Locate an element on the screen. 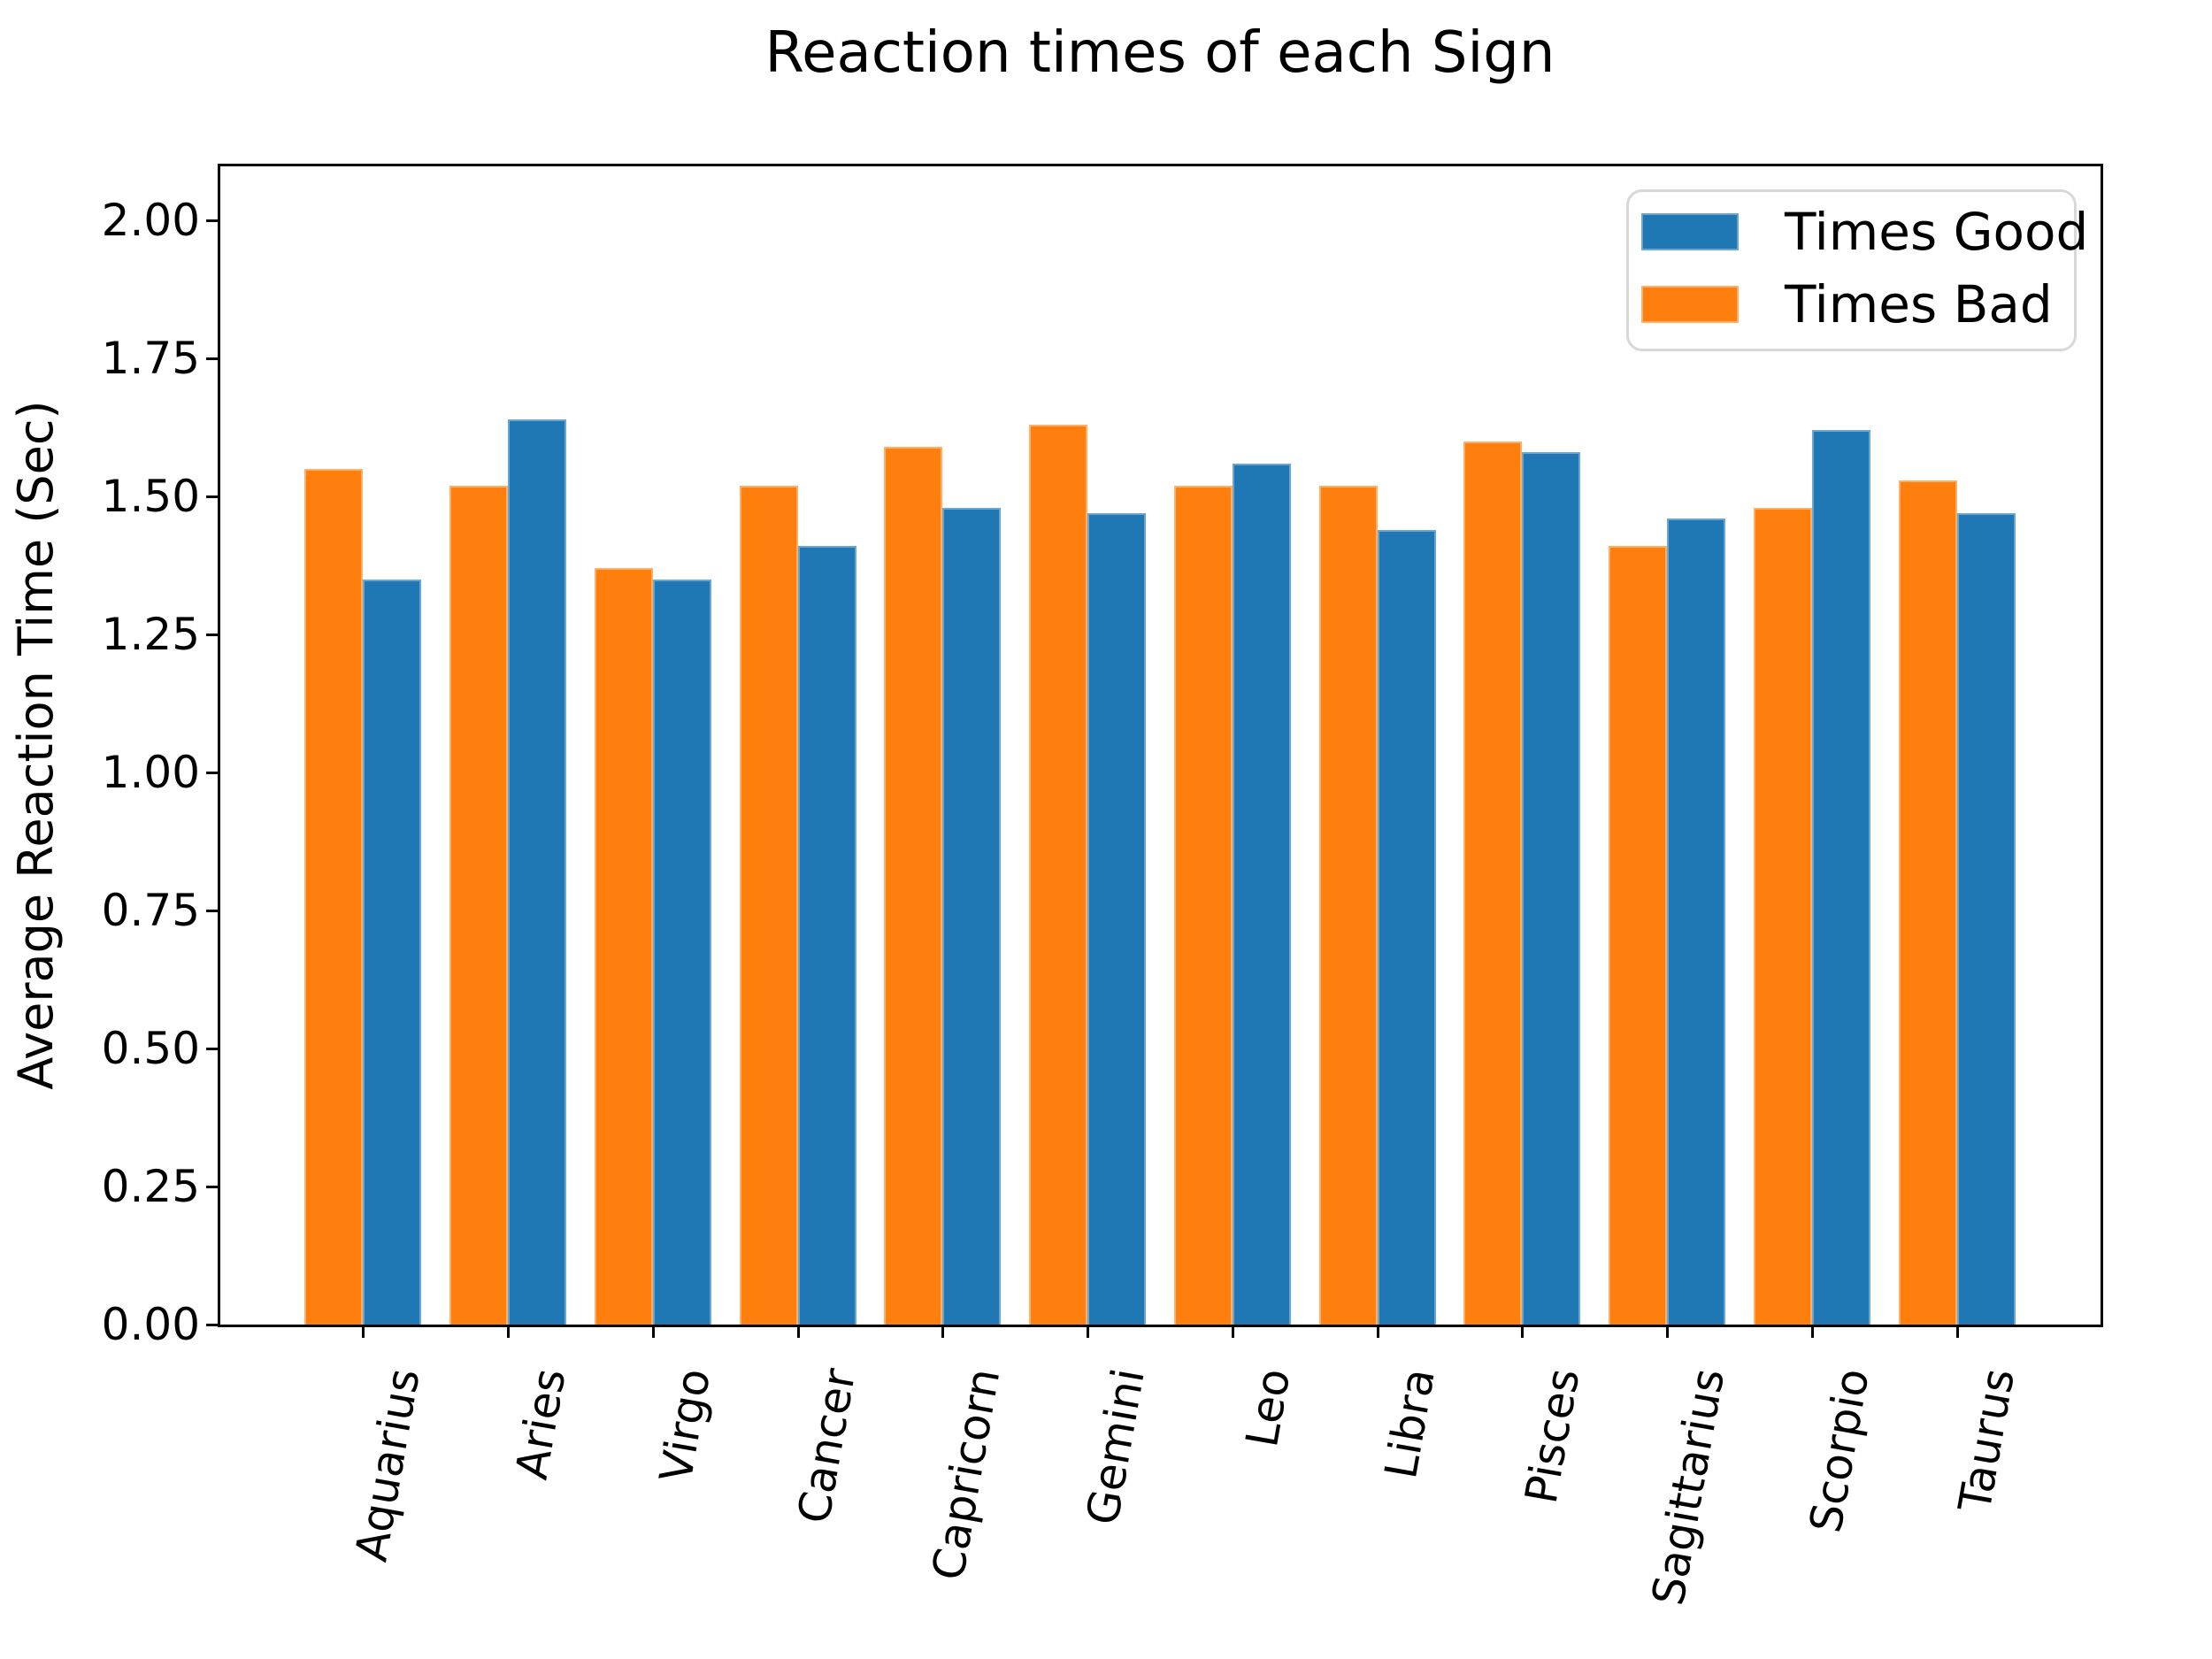  y-tick-label: 1.25 is located at coordinates (151, 634).